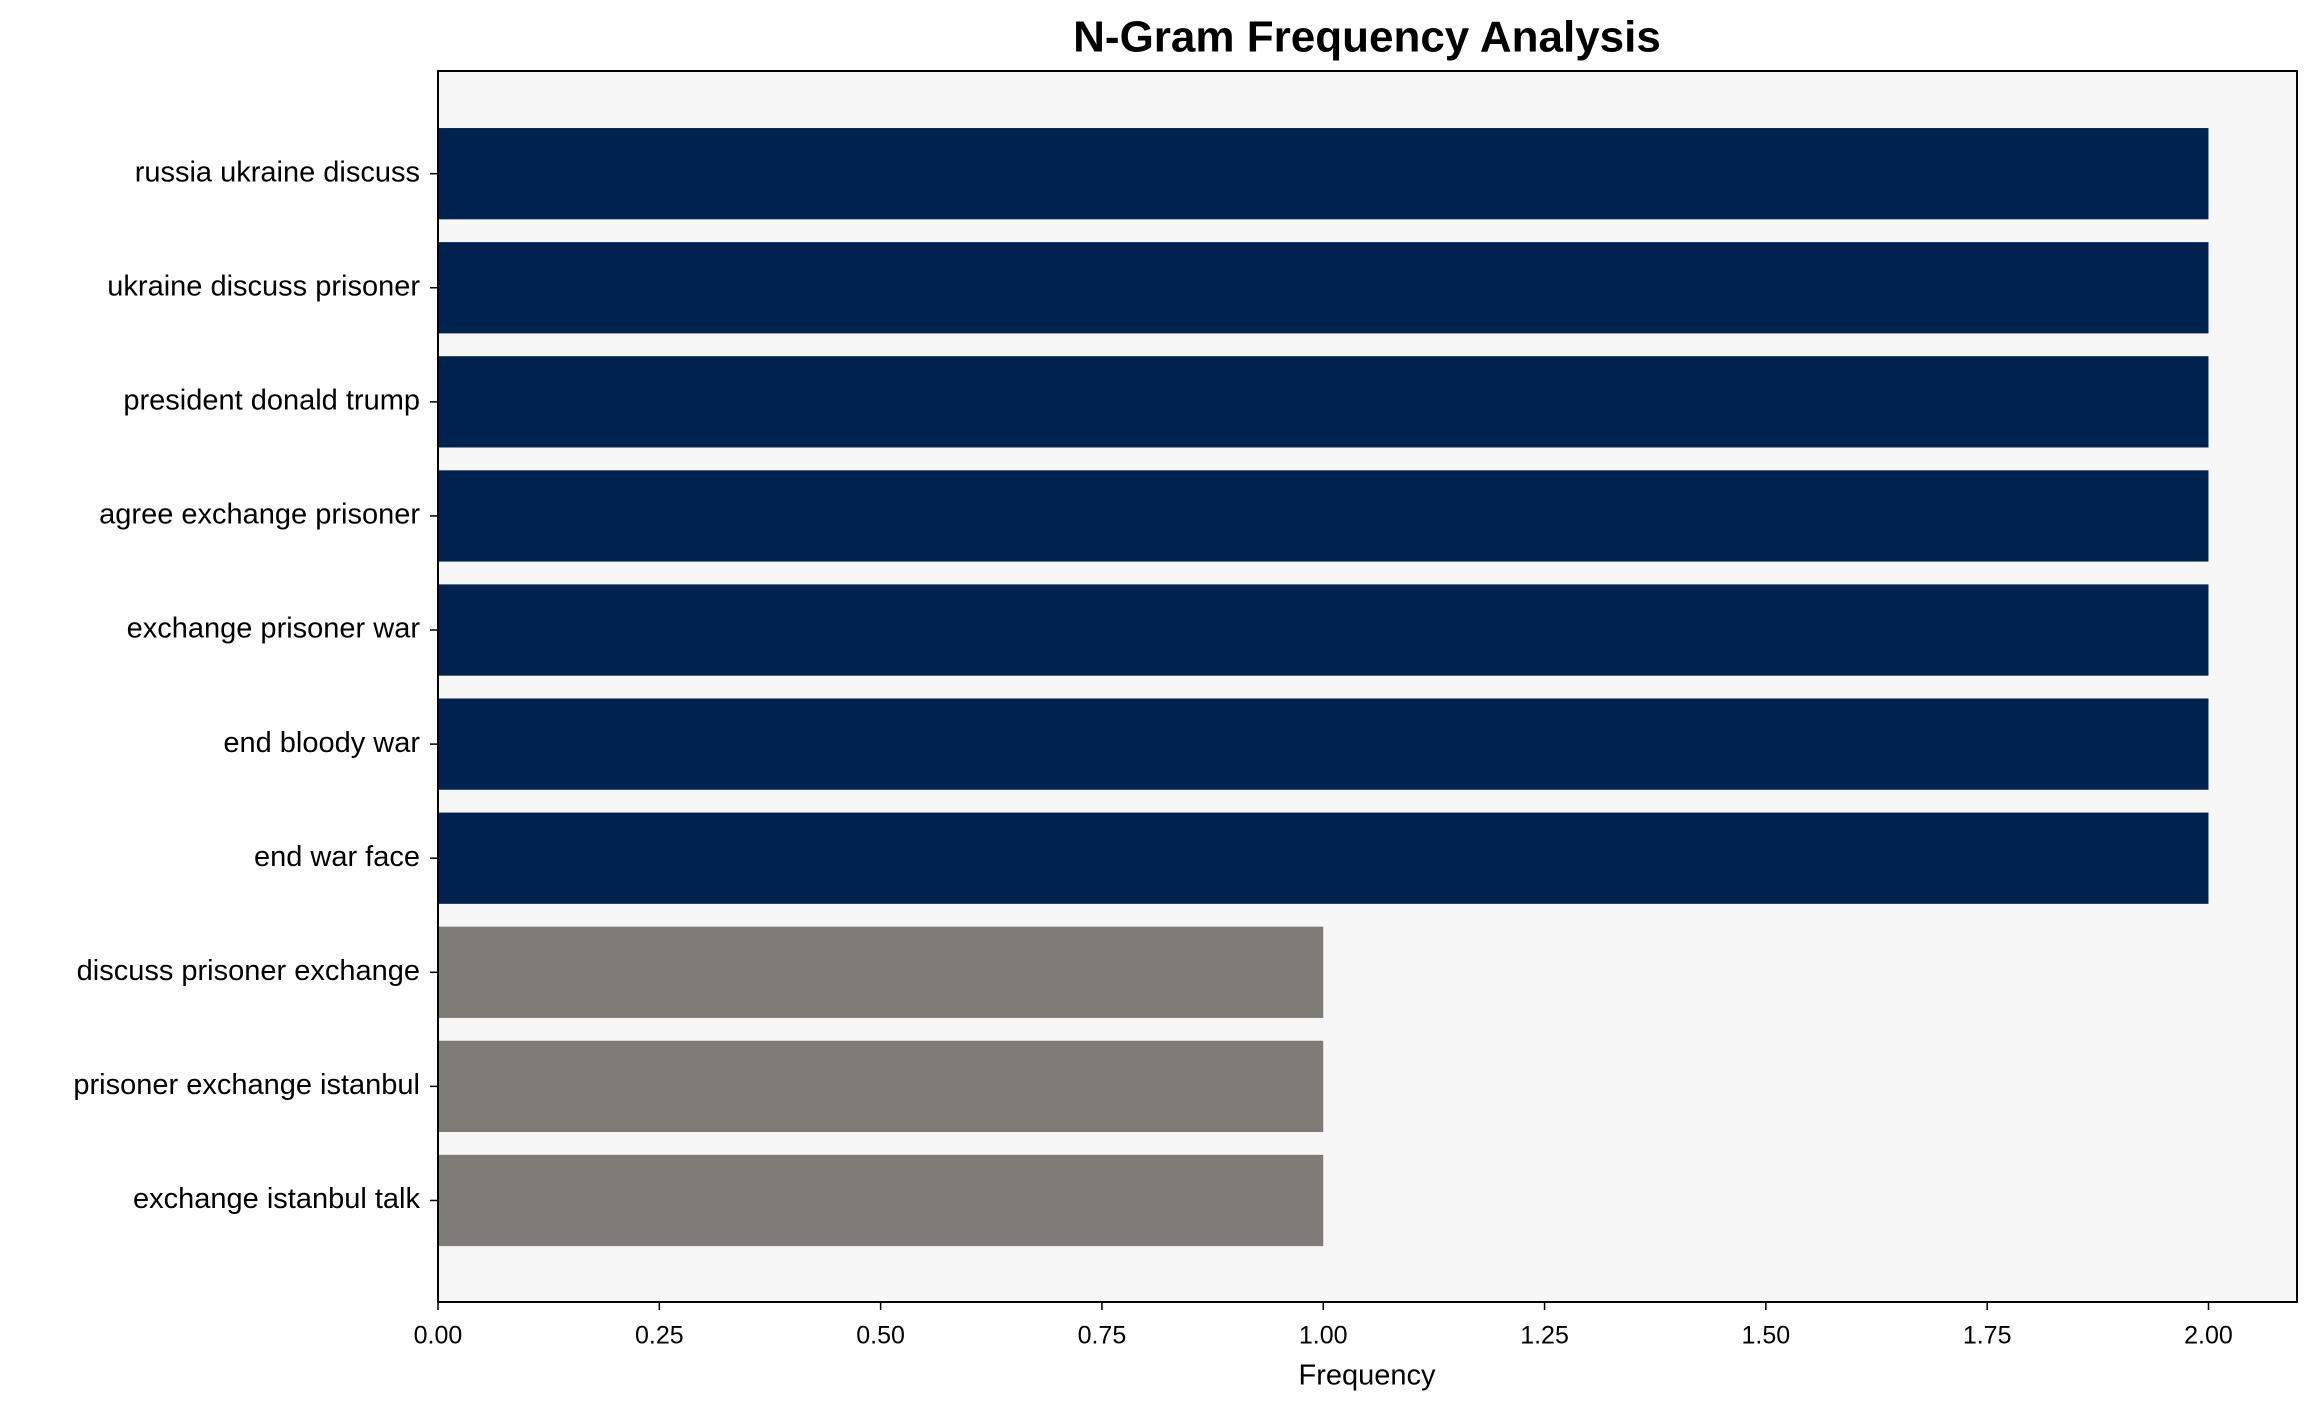 The width and height of the screenshot is (2318, 1414). What do you see at coordinates (1544, 1336) in the screenshot?
I see `x-tick-label: 1.25` at bounding box center [1544, 1336].